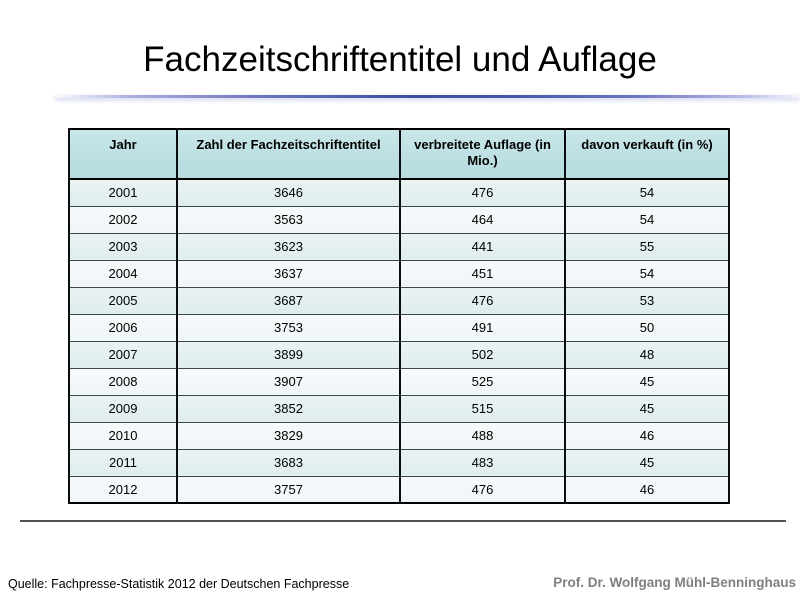  What do you see at coordinates (123, 327) in the screenshot?
I see `table-cell: 2006` at bounding box center [123, 327].